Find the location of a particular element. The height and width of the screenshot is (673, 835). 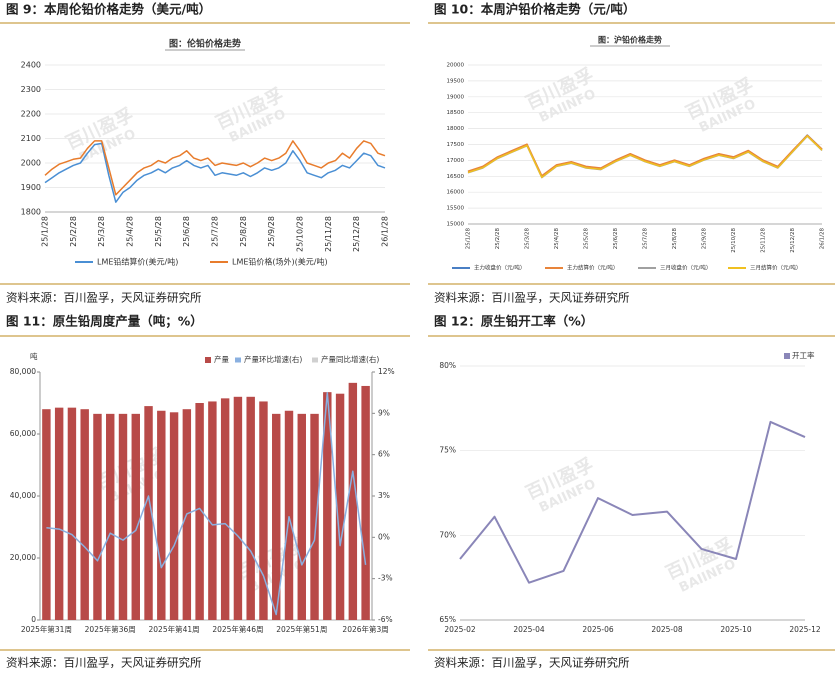

legend-label: 三月结算价（元/吨） is located at coordinates (775, 268).